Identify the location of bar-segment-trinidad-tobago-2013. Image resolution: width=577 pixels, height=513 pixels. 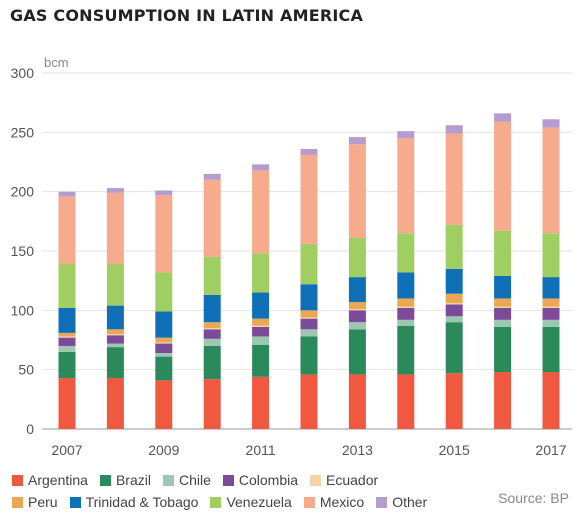
(357, 290).